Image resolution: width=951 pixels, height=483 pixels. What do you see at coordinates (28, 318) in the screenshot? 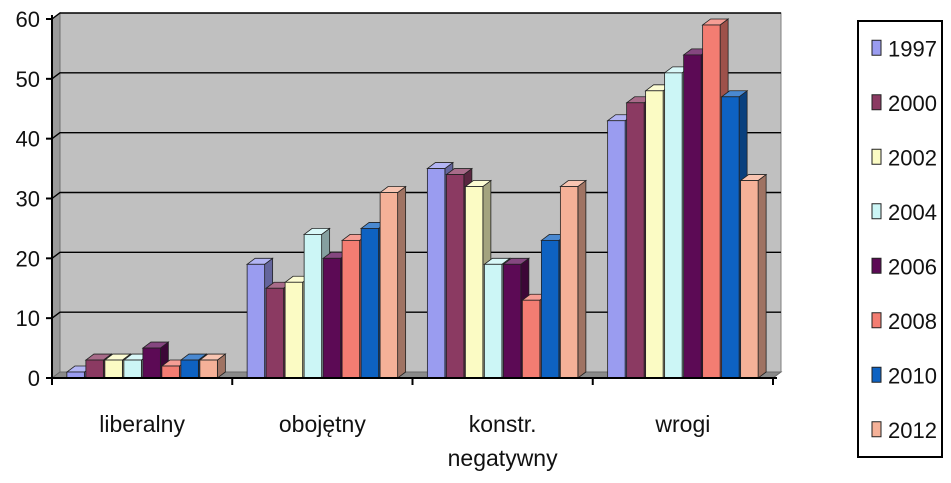
I see `y-tick-label: 10` at bounding box center [28, 318].